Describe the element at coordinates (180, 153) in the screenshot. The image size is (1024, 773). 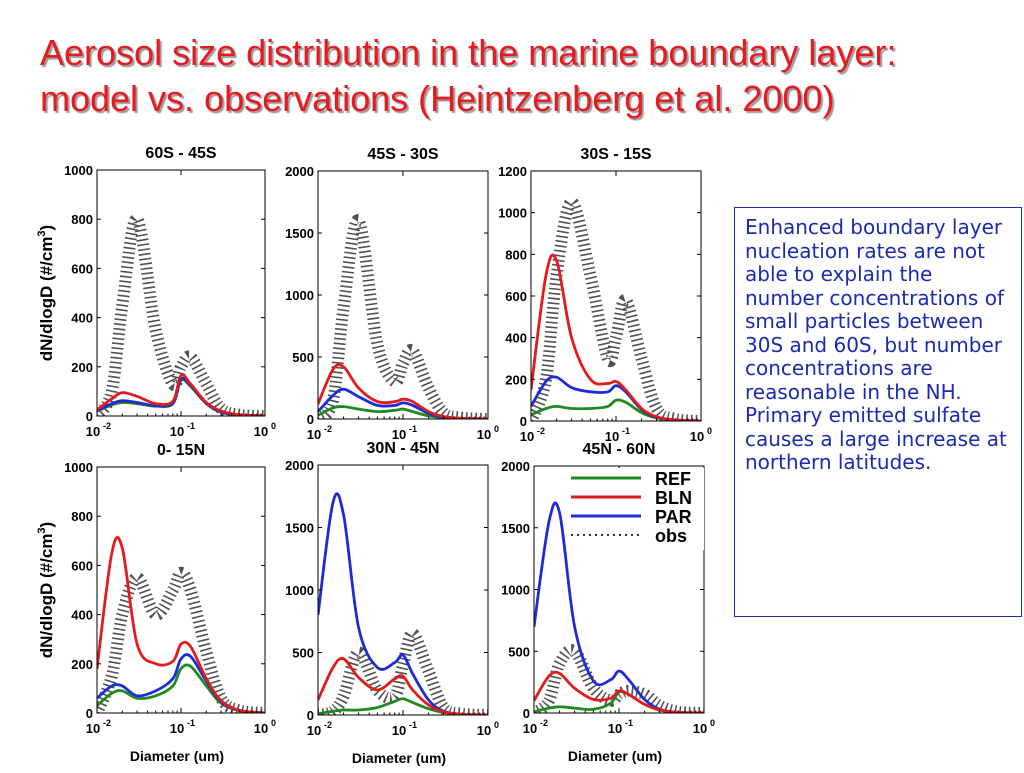
I see `panel-title: 60S - 45S` at that location.